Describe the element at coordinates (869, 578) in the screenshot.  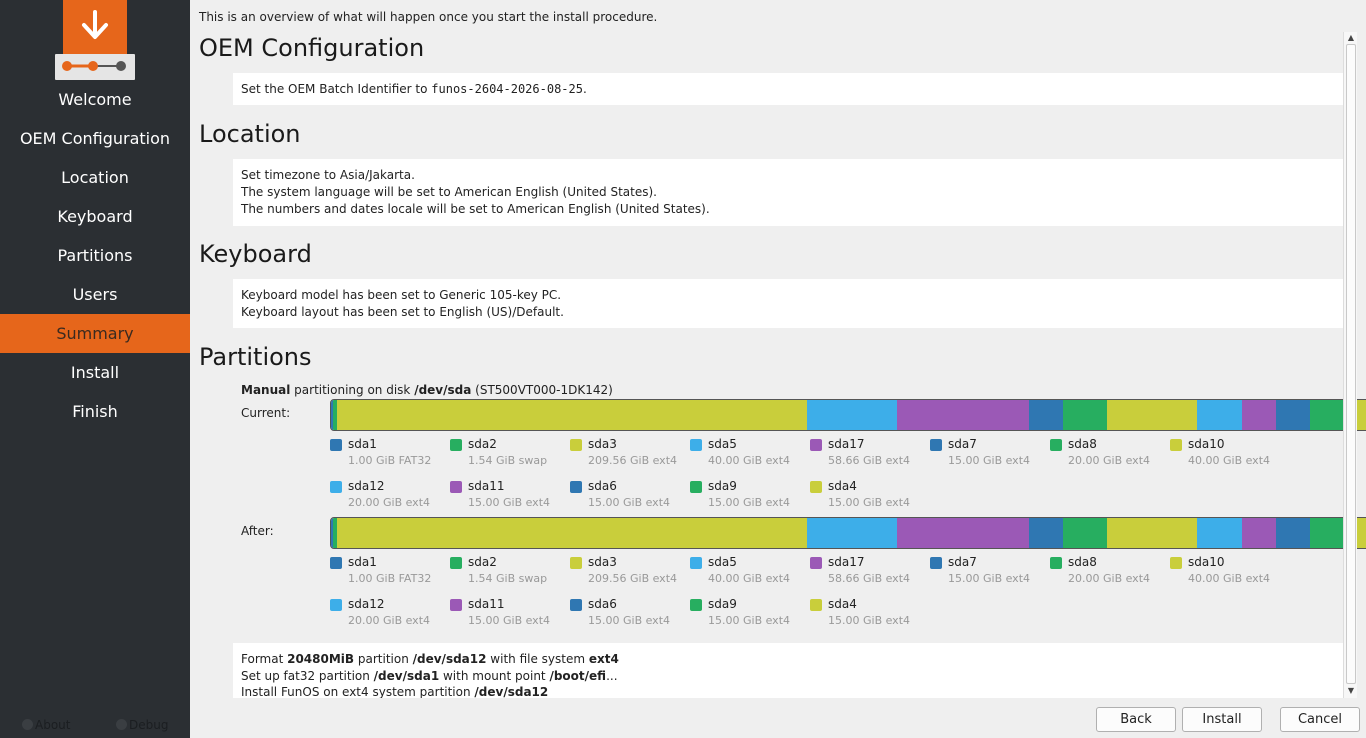
I see `legend-size: 58.66 GiB ext4` at that location.